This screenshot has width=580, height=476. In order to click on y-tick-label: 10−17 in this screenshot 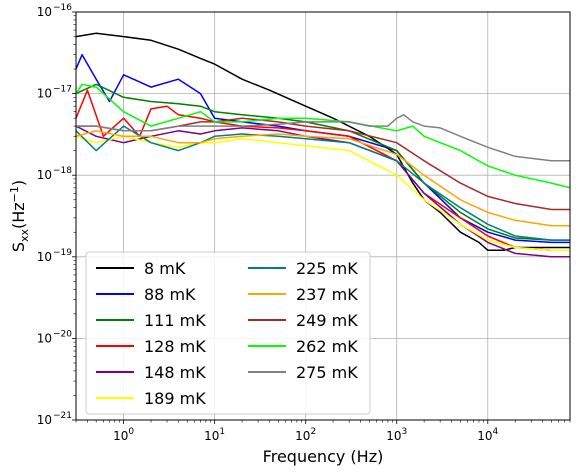, I will do `click(54, 93)`.